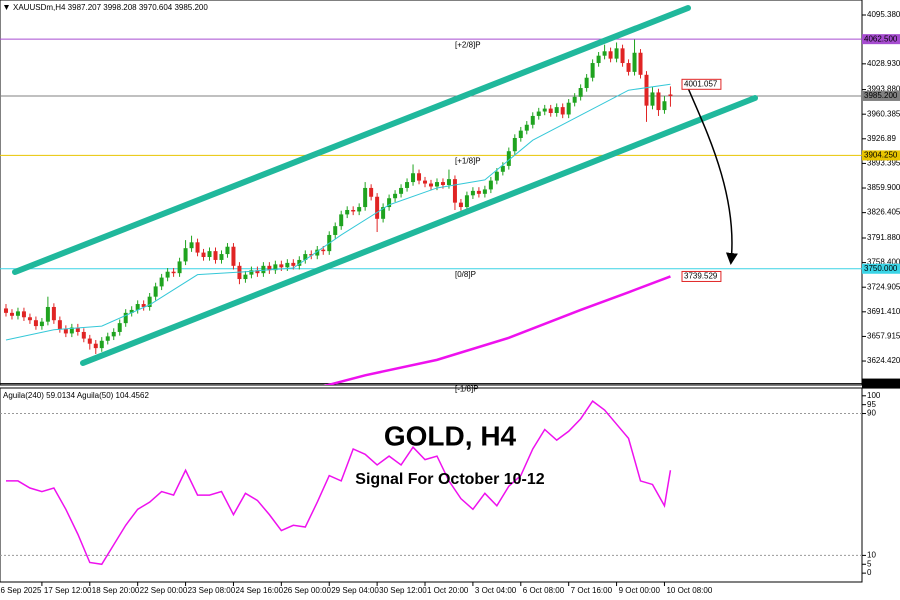  I want to click on y-tick-label: 3724.905, so click(883, 286).